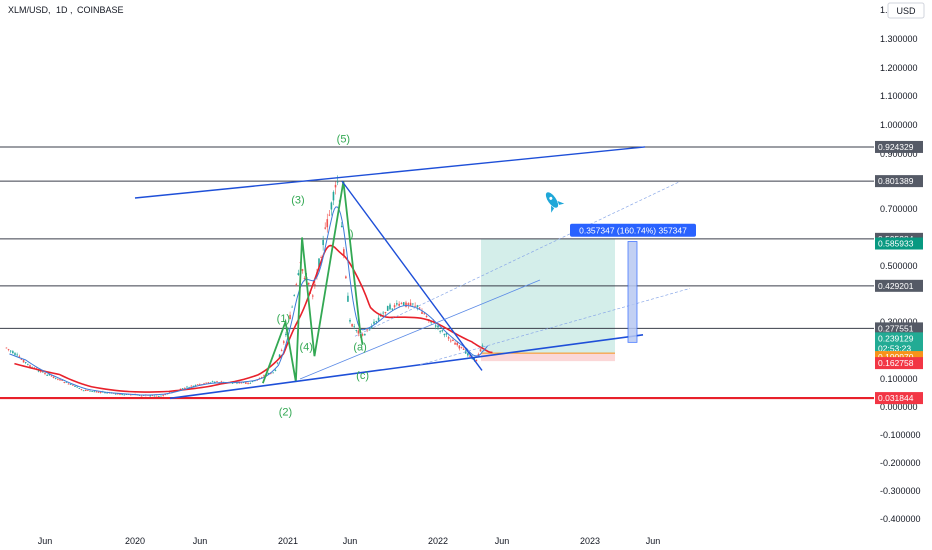  Describe the element at coordinates (288, 541) in the screenshot. I see `x-tick-label: 2021` at that location.